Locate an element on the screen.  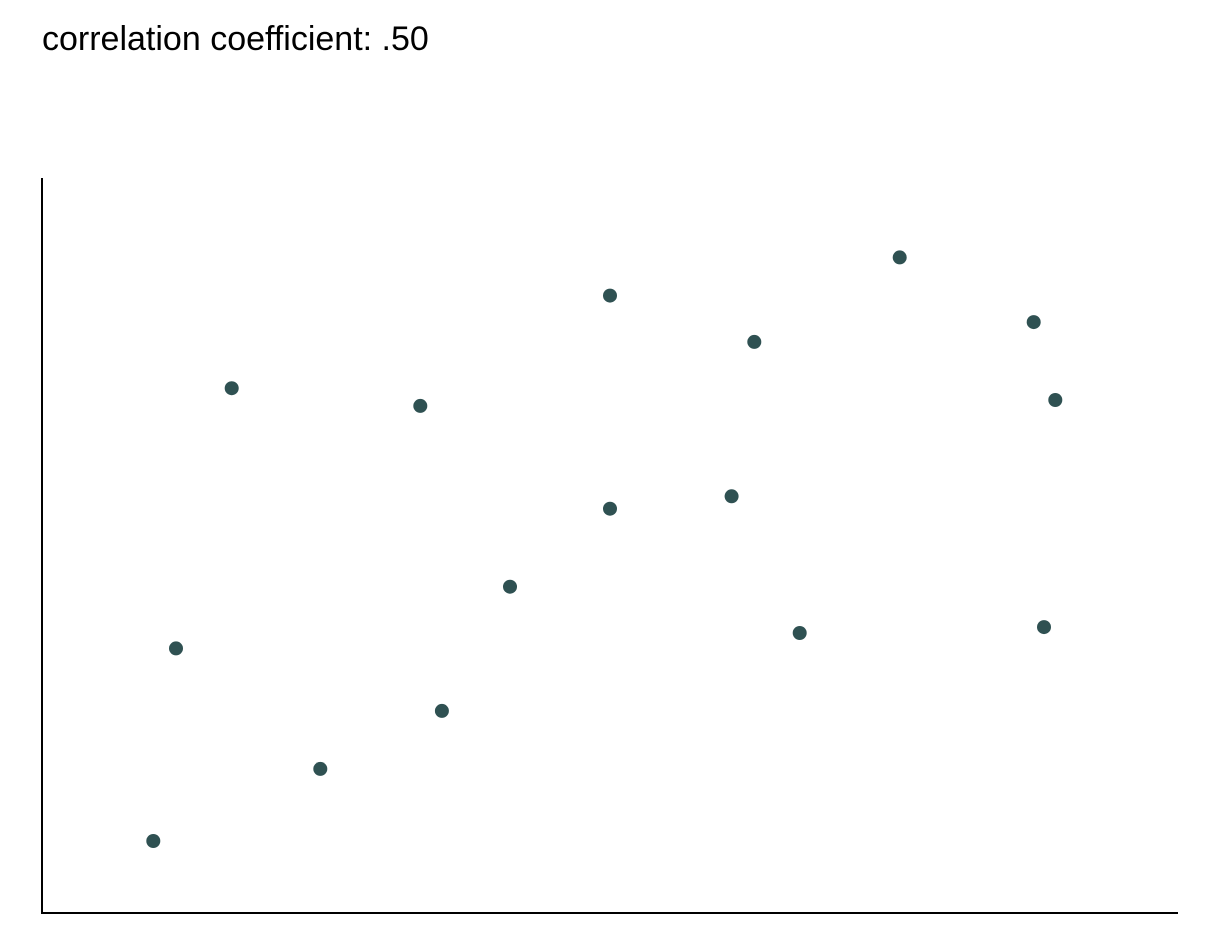
chart-title: correlation coefficient: .50 is located at coordinates (235, 39).